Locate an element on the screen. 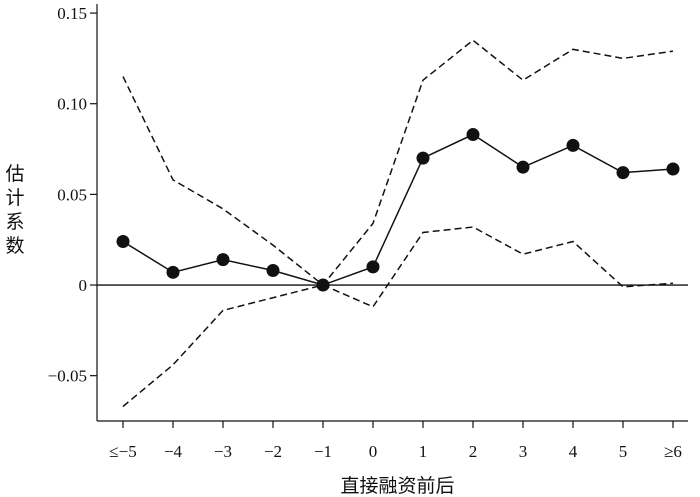 The width and height of the screenshot is (700, 497). x-tick-label: 1 is located at coordinates (423, 451).